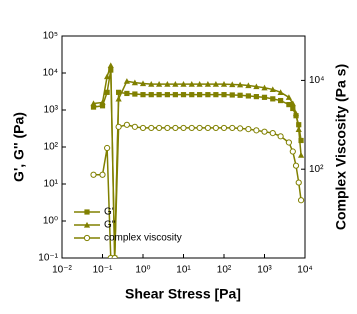  What do you see at coordinates (50, 36) in the screenshot?
I see `y-tick-label: 10⁵` at bounding box center [50, 36].